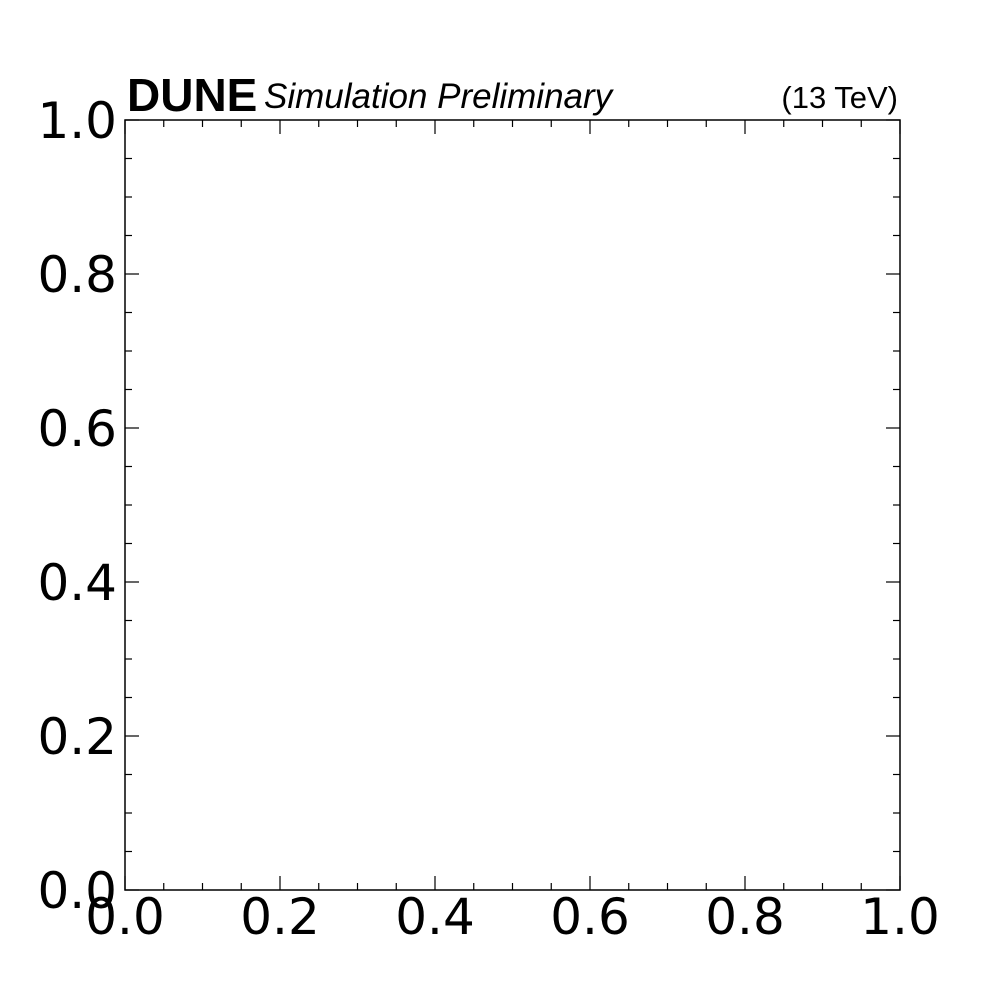  What do you see at coordinates (77, 583) in the screenshot?
I see `y-tick-label: 0.4` at bounding box center [77, 583].